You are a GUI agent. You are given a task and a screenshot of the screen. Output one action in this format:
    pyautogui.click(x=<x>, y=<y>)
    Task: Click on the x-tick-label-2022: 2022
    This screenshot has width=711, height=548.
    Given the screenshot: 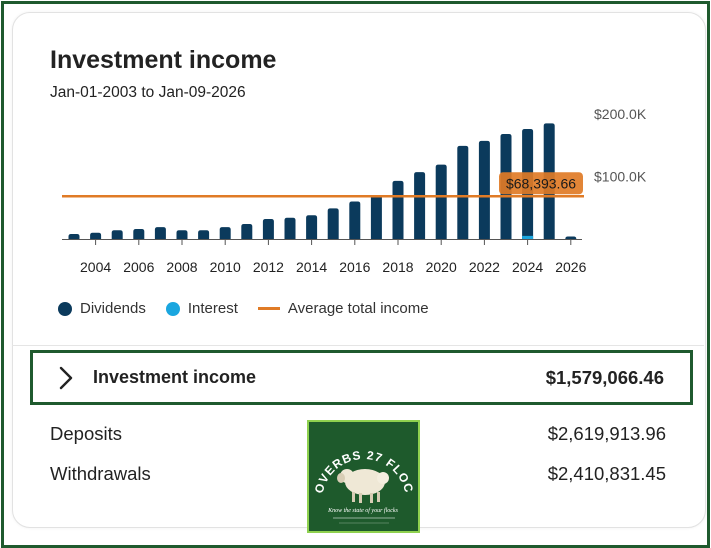 What is the action you would take?
    pyautogui.click(x=484, y=267)
    